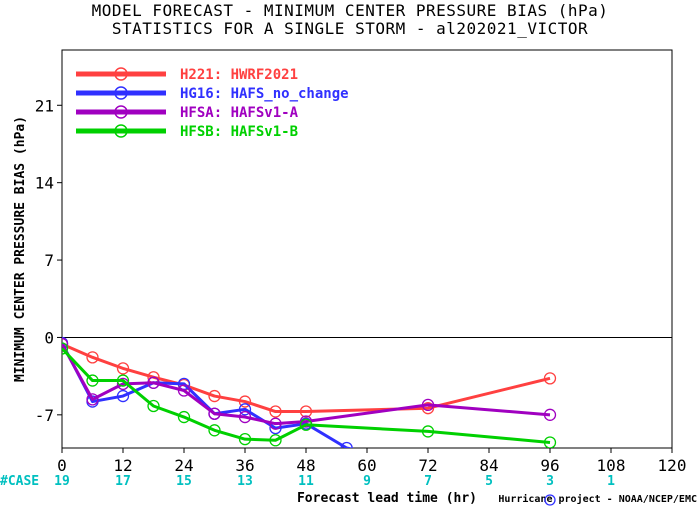  I want to click on y-tick-label: 21, so click(44, 105).